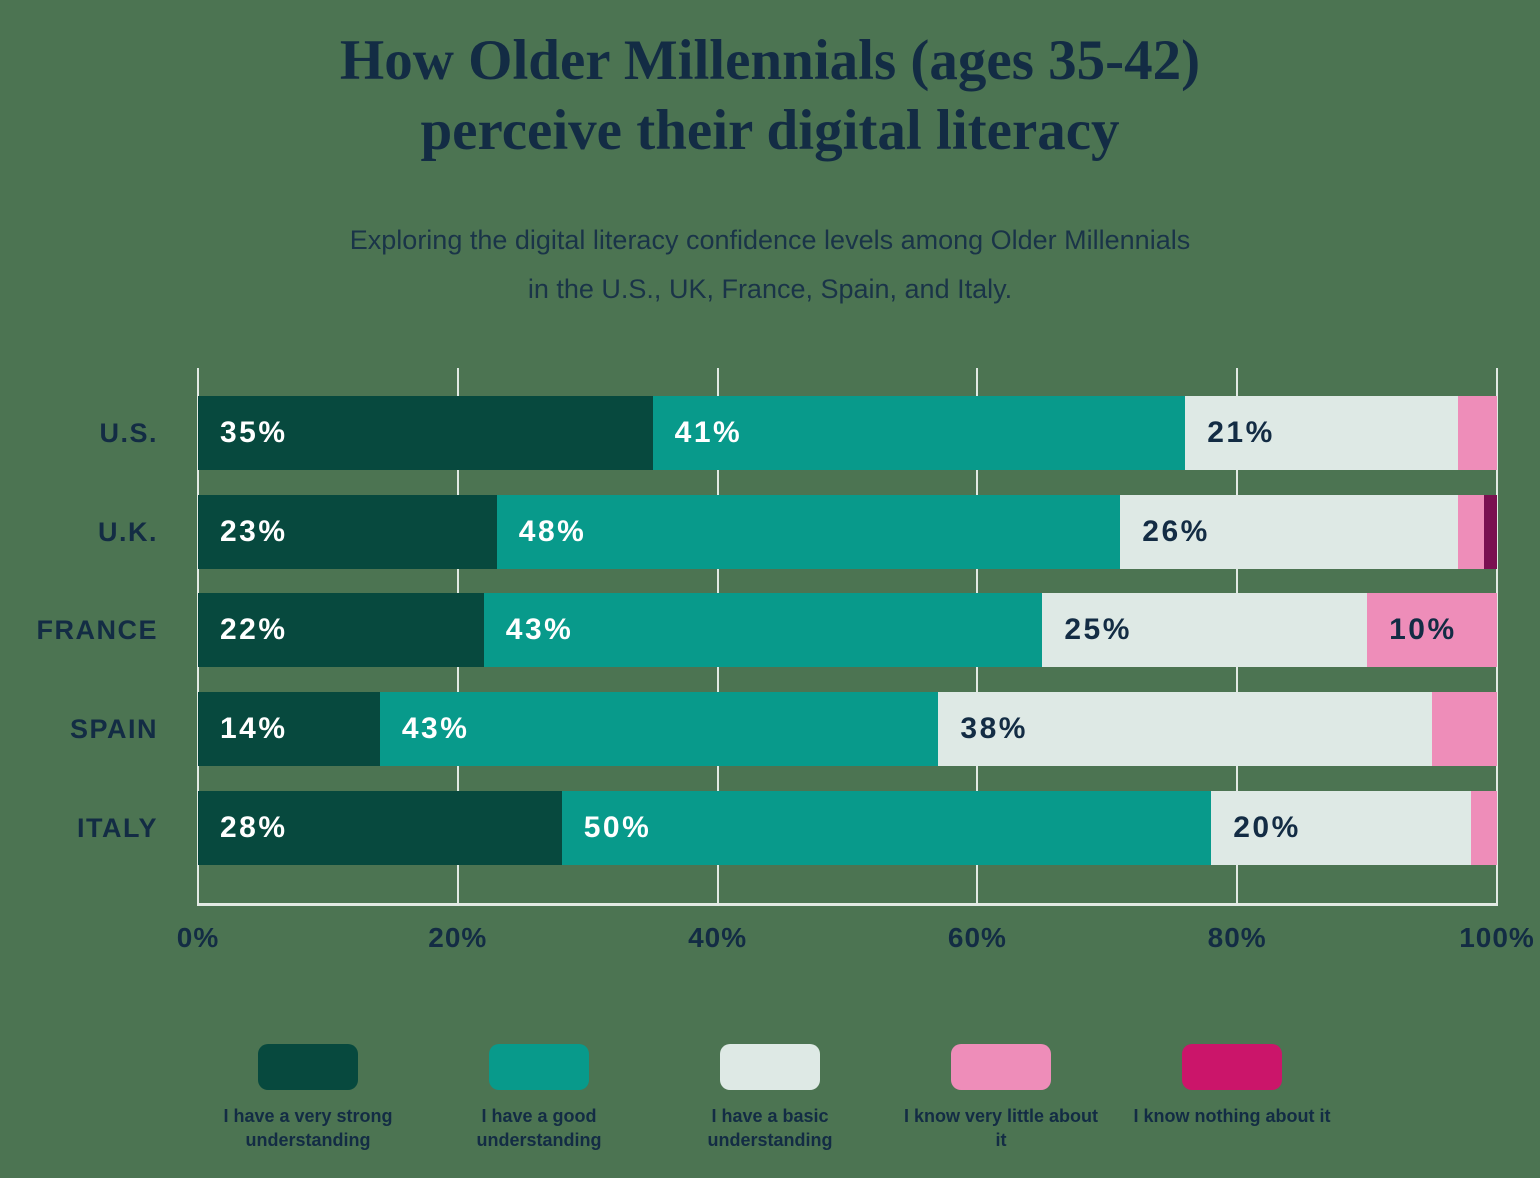  What do you see at coordinates (198, 937) in the screenshot?
I see `x-axis-tick-label: 0%` at bounding box center [198, 937].